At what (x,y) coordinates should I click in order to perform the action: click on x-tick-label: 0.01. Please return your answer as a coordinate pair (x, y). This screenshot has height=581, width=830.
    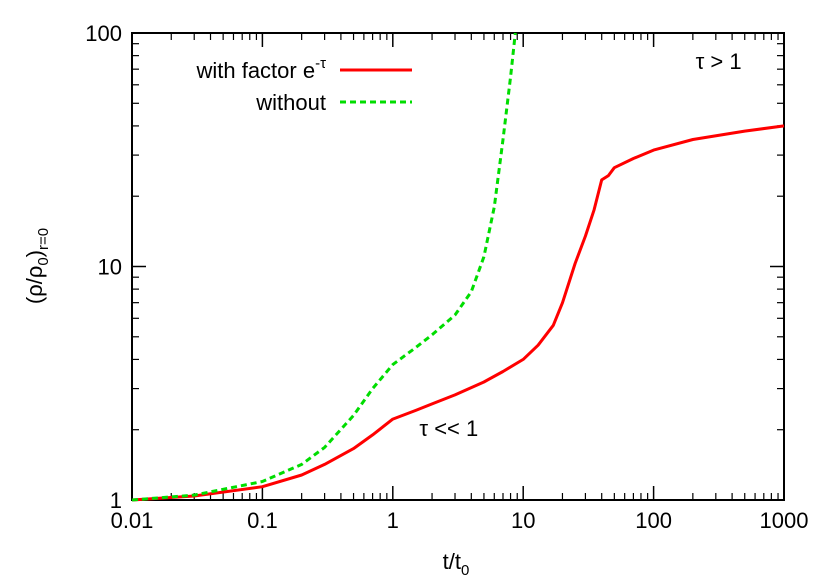
    Looking at the image, I should click on (132, 520).